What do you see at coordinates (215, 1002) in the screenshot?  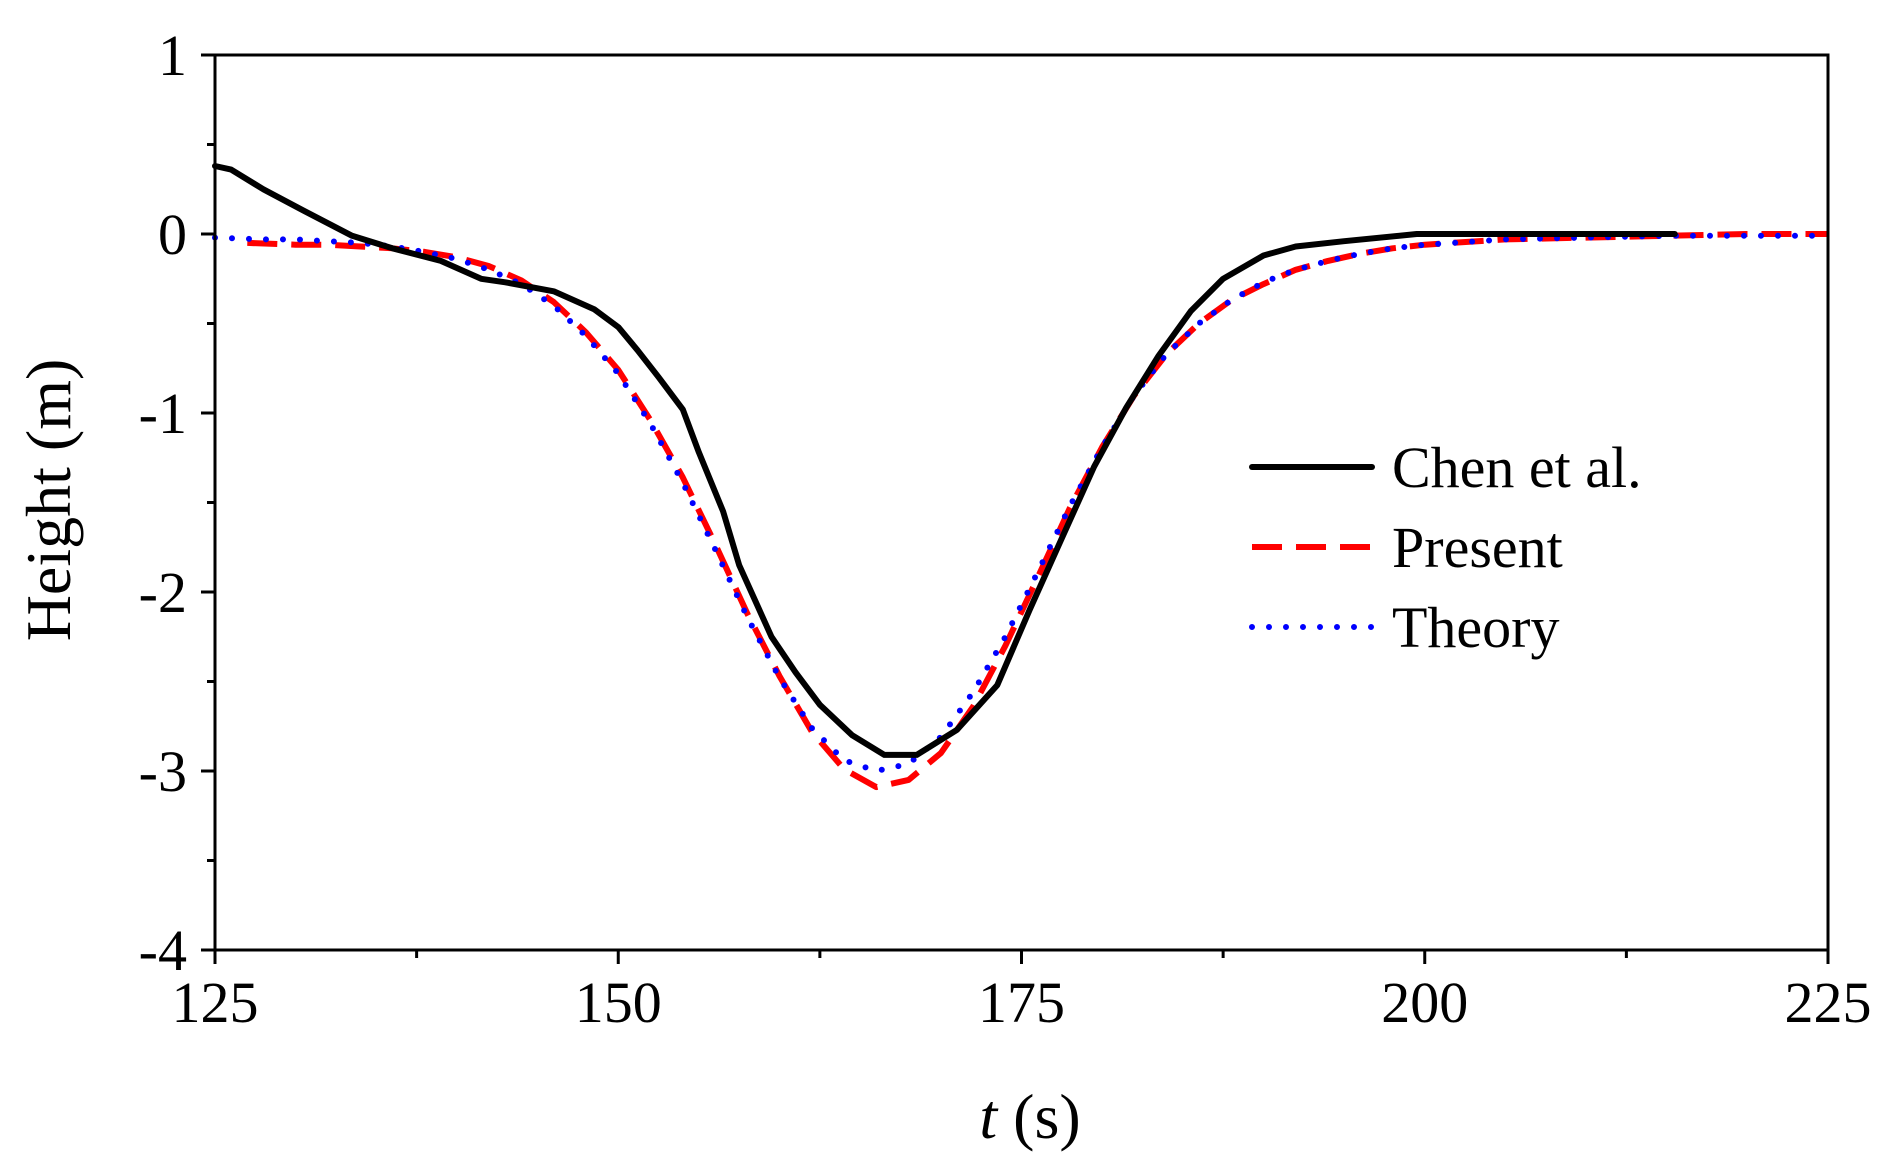 I see `x-tick-label: 125` at bounding box center [215, 1002].